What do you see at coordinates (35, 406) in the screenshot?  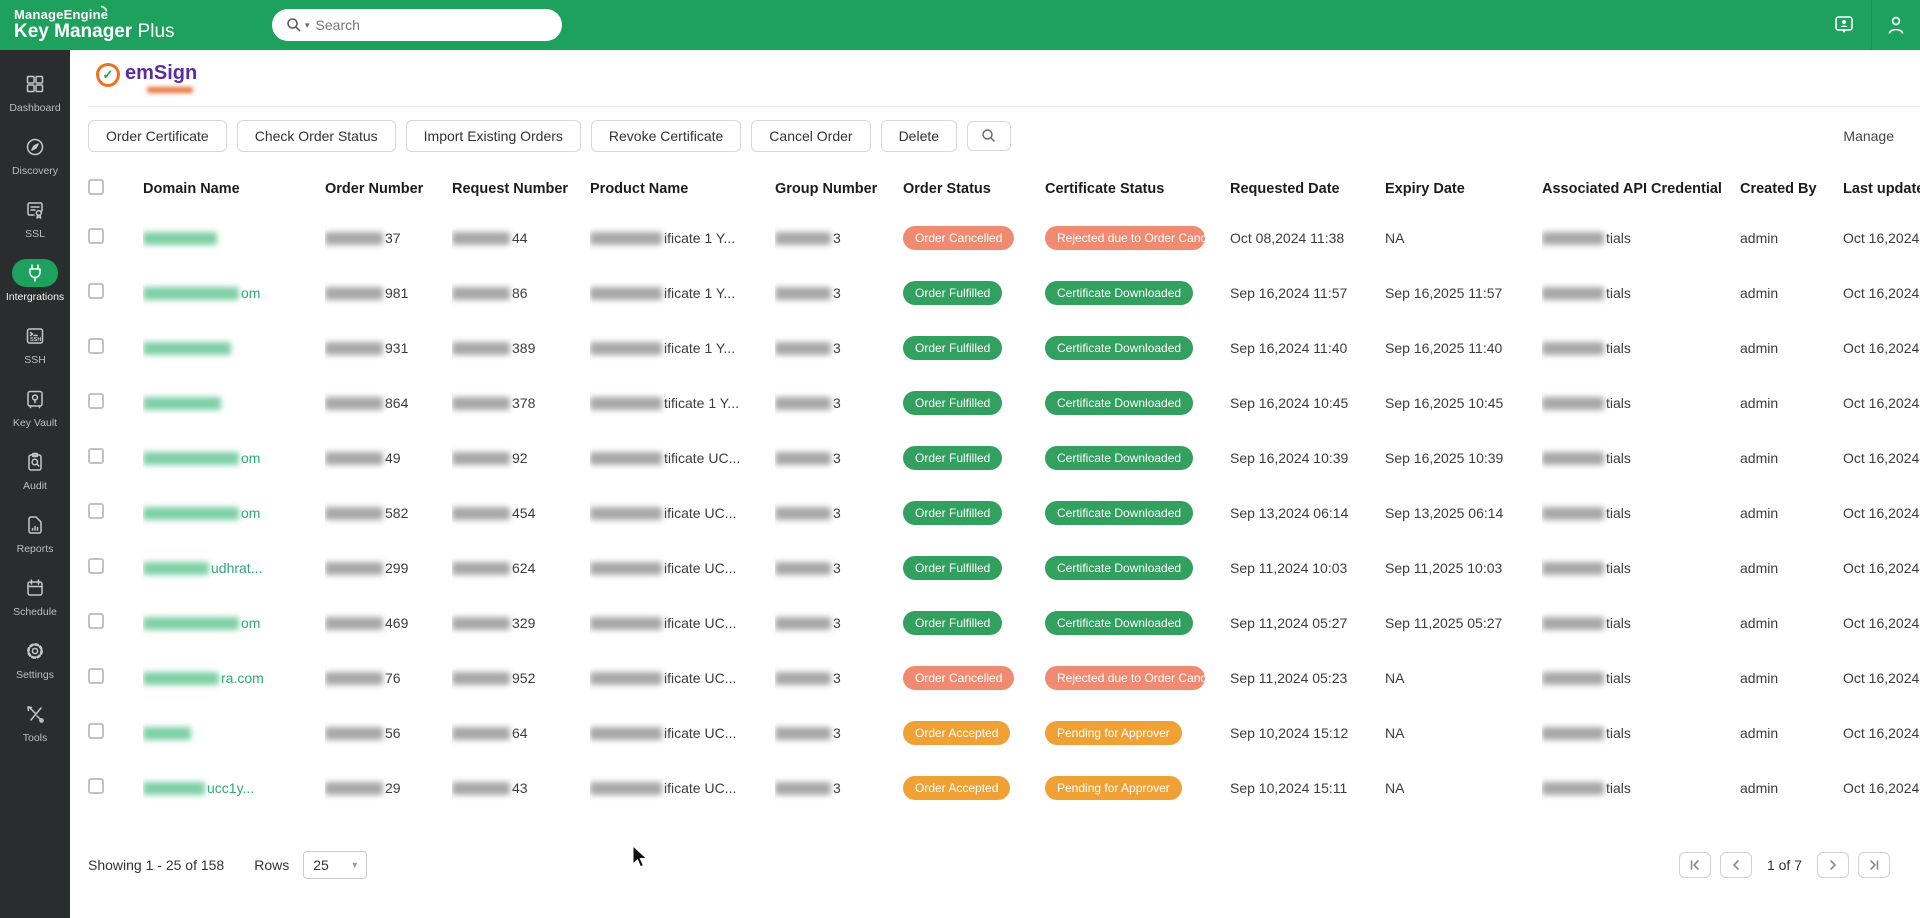 I see `sidebar-item-key-vault: Key Vault` at bounding box center [35, 406].